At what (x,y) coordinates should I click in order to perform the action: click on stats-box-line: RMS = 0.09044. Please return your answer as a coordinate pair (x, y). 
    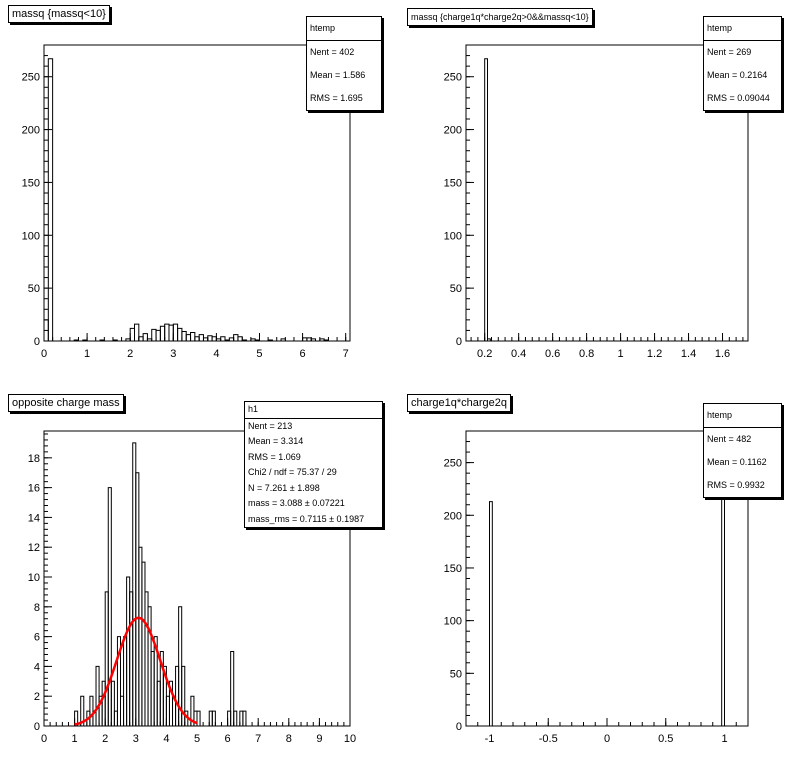
    Looking at the image, I should click on (738, 98).